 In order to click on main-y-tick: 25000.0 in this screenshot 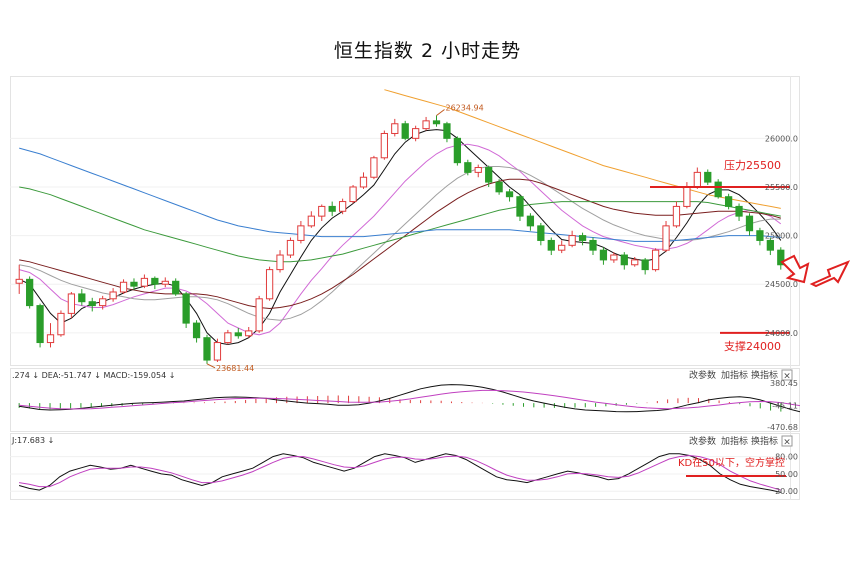, I will do `click(781, 236)`.